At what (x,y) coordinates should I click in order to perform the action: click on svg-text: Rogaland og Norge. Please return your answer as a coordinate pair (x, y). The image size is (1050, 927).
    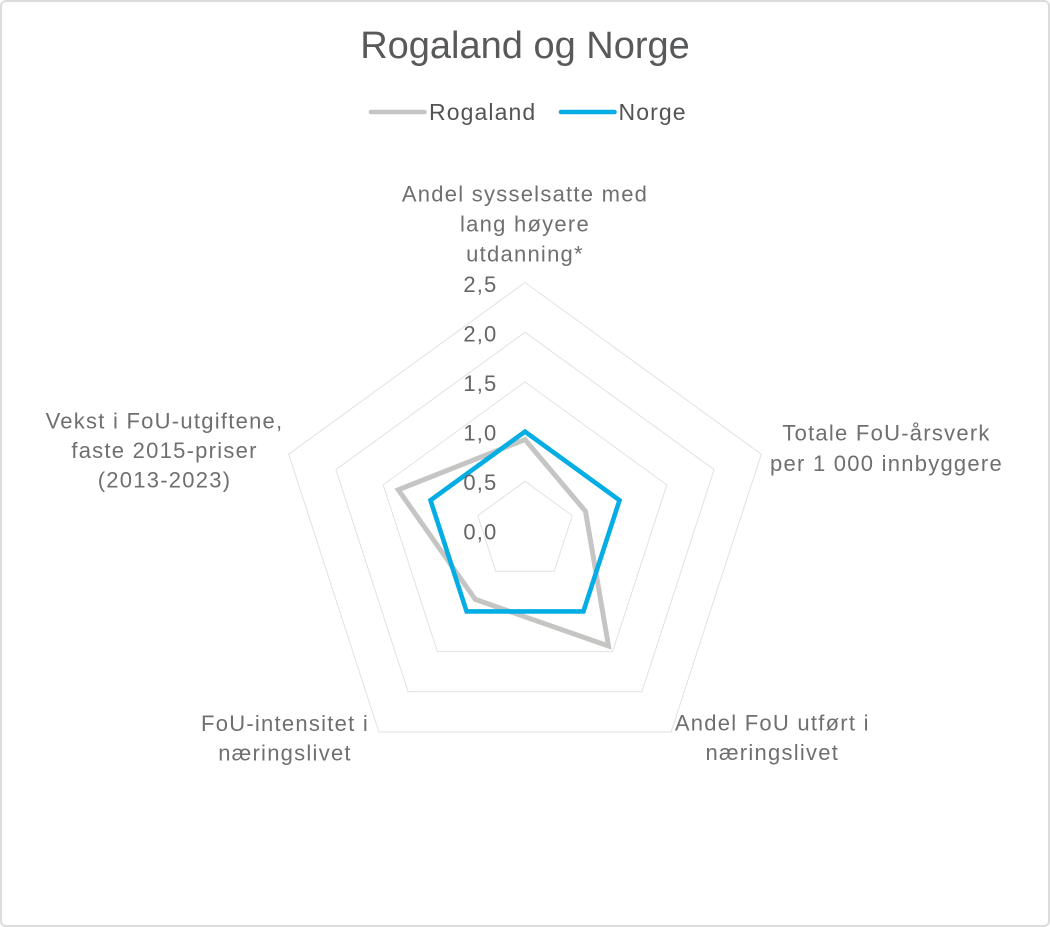
    Looking at the image, I should click on (525, 46).